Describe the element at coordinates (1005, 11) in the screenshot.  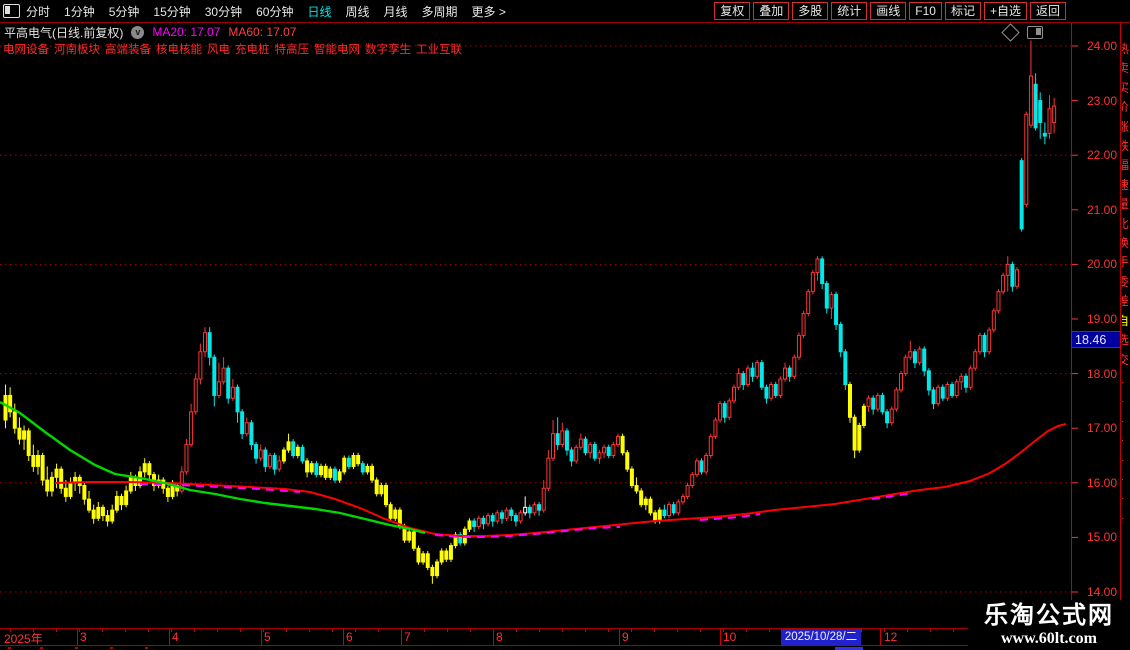
I see `toolbar-button-+自选: +自选` at that location.